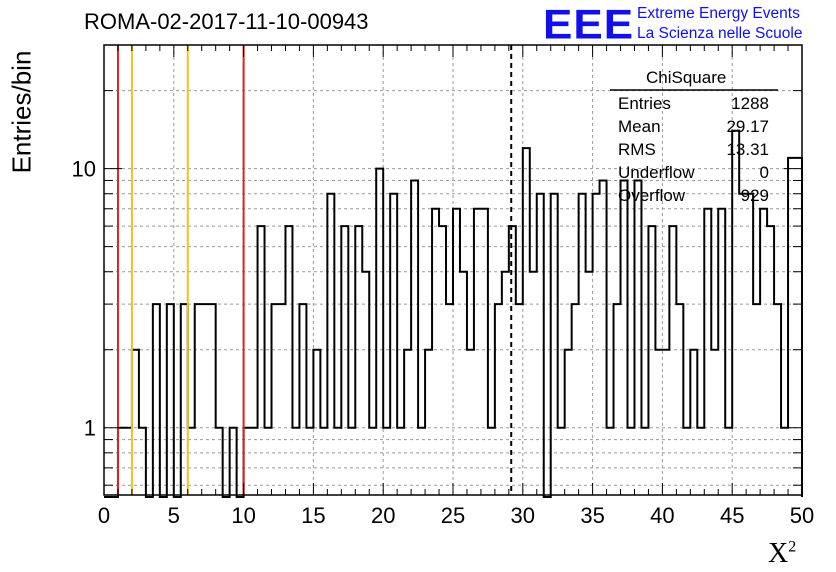 This screenshot has height=572, width=836. I want to click on stats-key-underflow: Underflow, so click(656, 172).